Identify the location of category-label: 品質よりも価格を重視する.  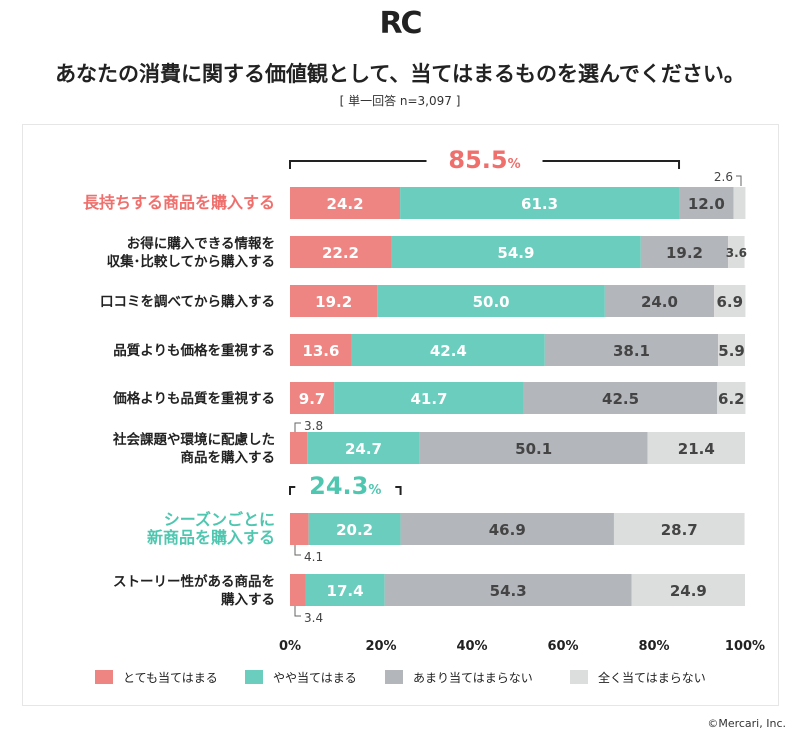
(194, 350).